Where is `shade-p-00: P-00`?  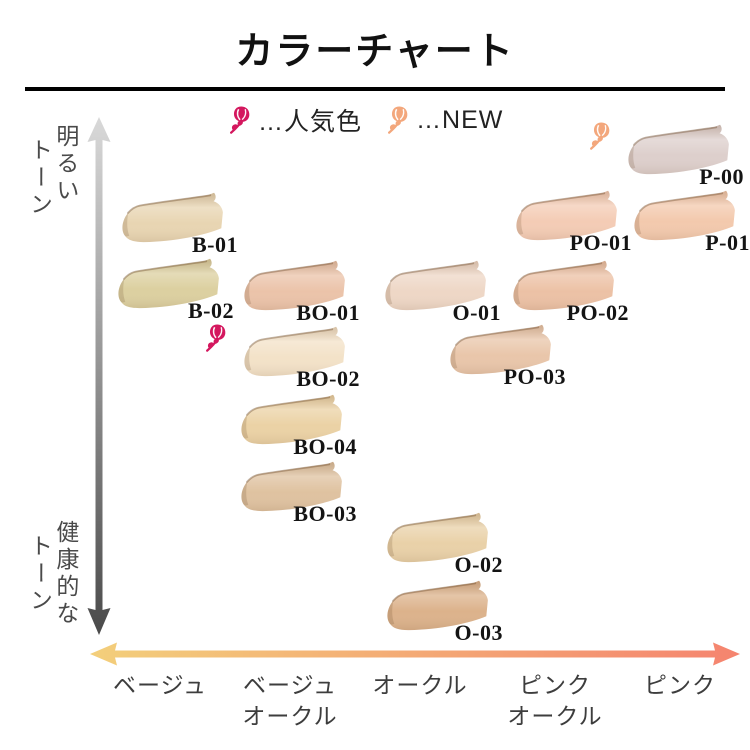
shade-p-00: P-00 is located at coordinates (667, 166).